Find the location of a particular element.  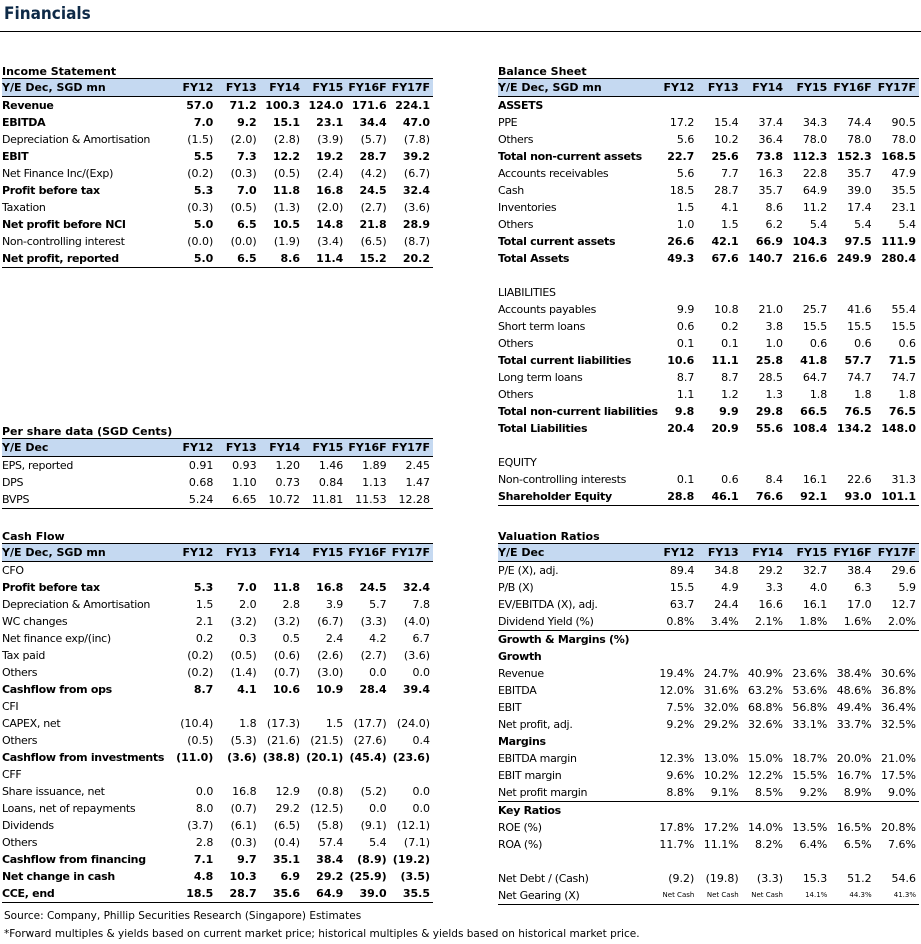

header-year: FY13 is located at coordinates (719, 87).